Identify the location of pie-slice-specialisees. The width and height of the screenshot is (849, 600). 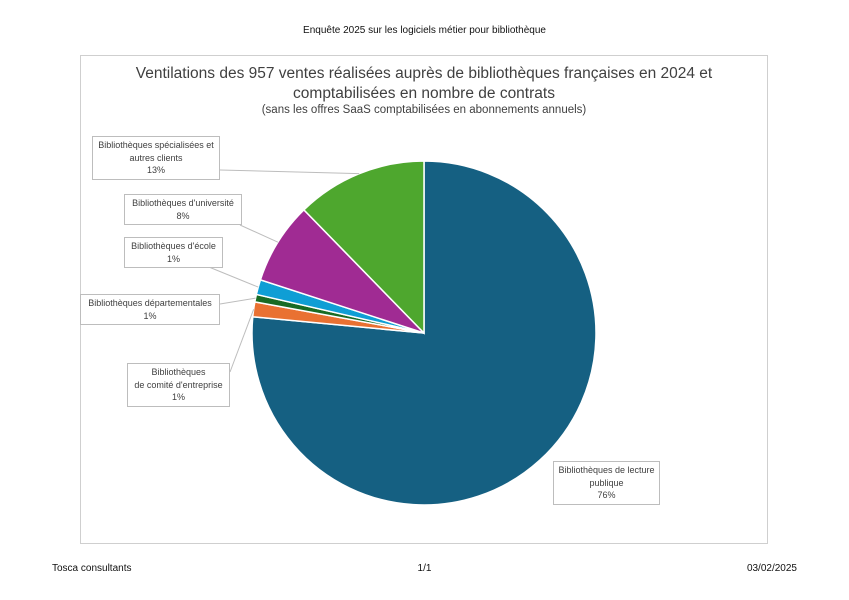
(363, 247).